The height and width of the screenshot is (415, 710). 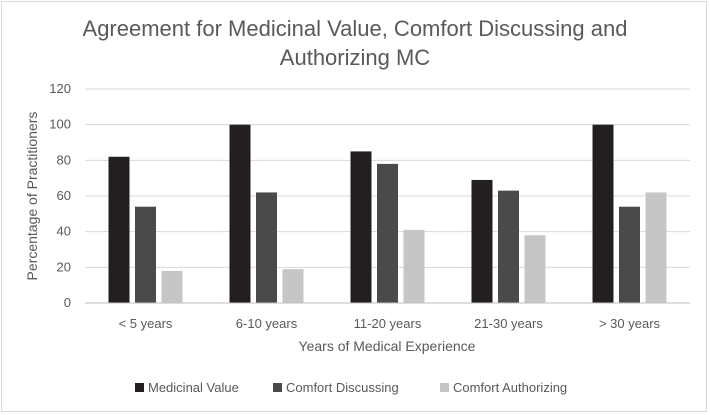 I want to click on x-tick-label: 6-10 years, so click(x=267, y=323).